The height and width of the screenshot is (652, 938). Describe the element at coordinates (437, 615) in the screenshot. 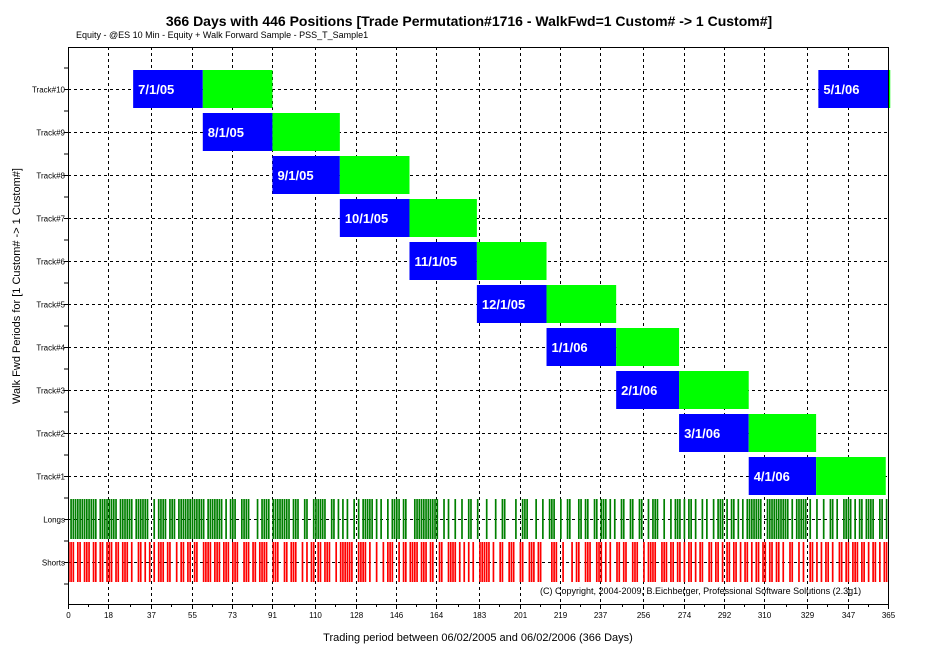

I see `x-tick-label: 164` at that location.